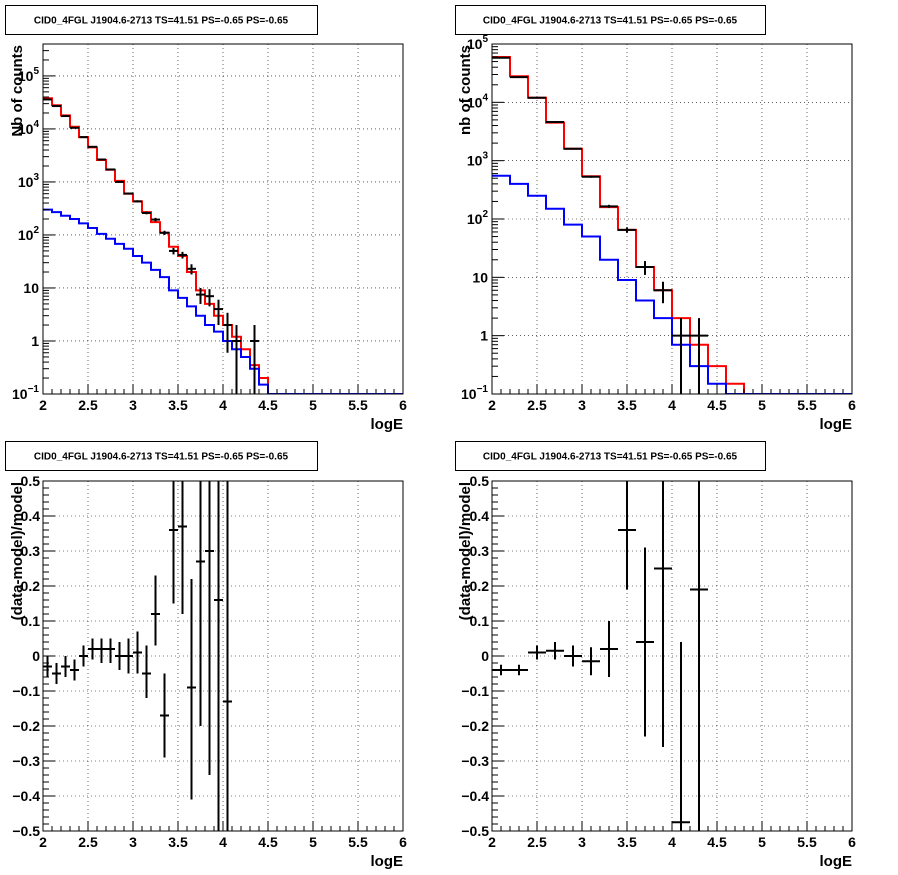 This screenshot has width=898, height=875. Describe the element at coordinates (475, 691) in the screenshot. I see `y-tick-label: −0.1` at that location.